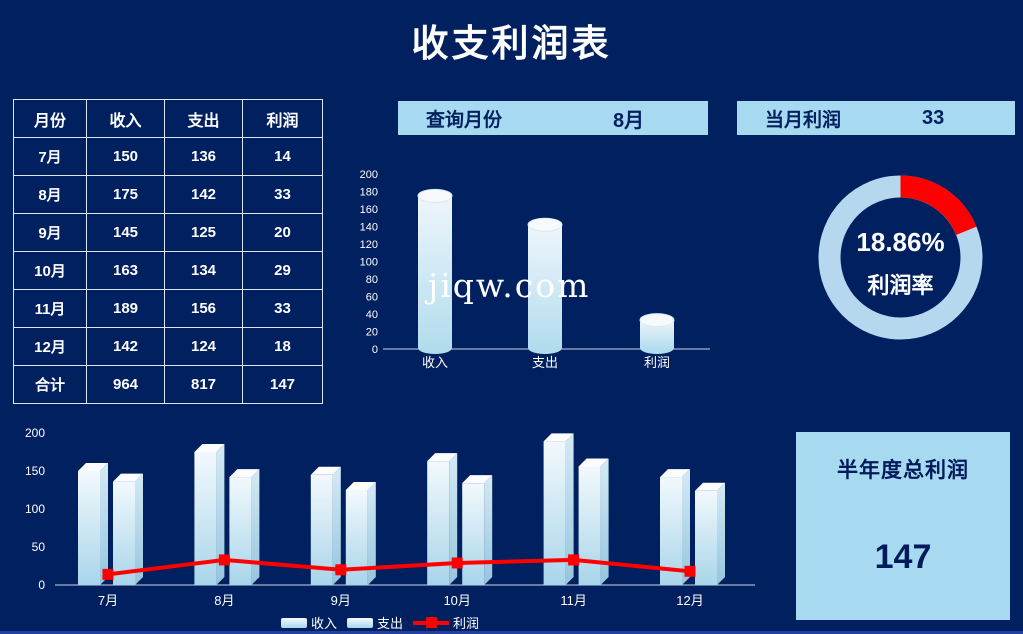 This screenshot has width=1023, height=634. What do you see at coordinates (283, 385) in the screenshot?
I see `table-cell: 147` at bounding box center [283, 385].